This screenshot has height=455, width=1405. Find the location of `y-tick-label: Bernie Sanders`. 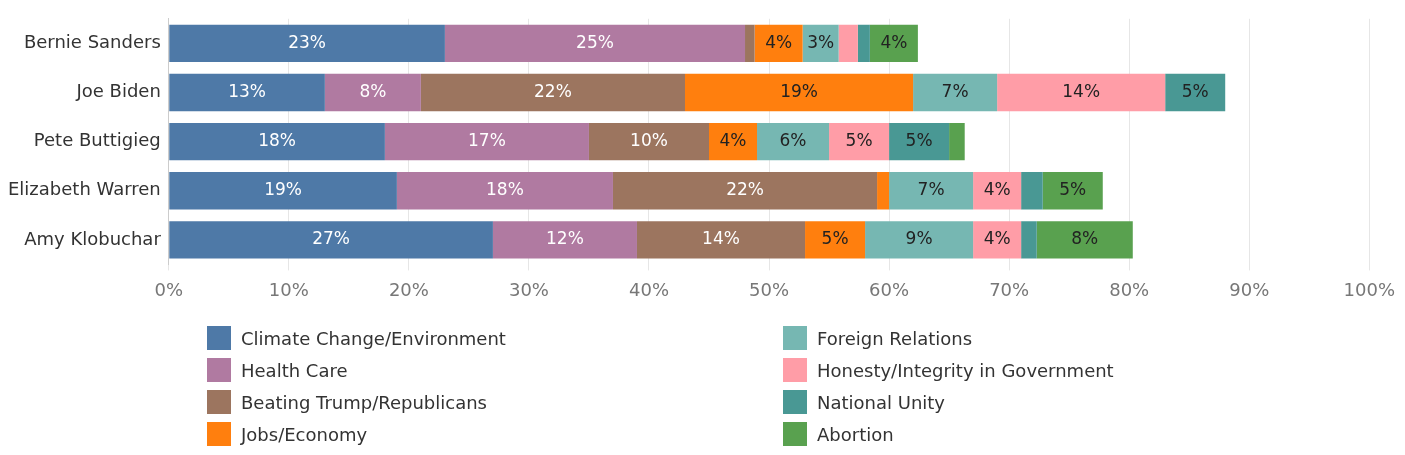

y-tick-label: Bernie Sanders is located at coordinates (92, 42).